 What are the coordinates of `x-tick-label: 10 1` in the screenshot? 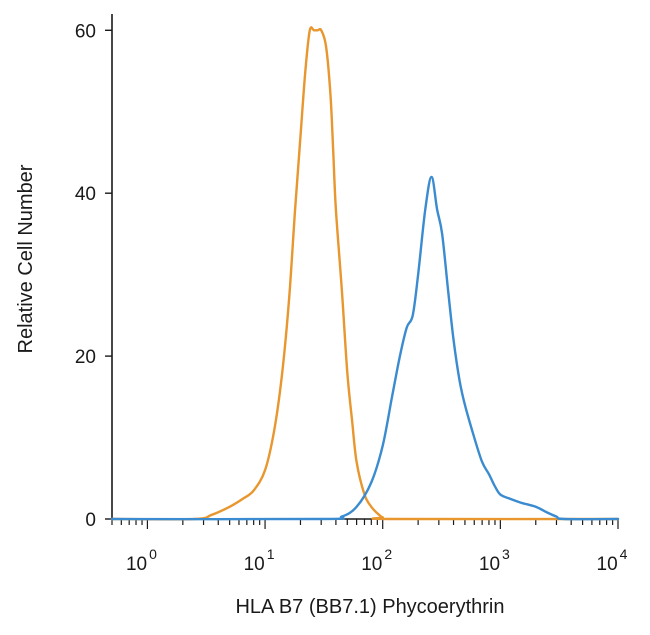 It's located at (259, 560).